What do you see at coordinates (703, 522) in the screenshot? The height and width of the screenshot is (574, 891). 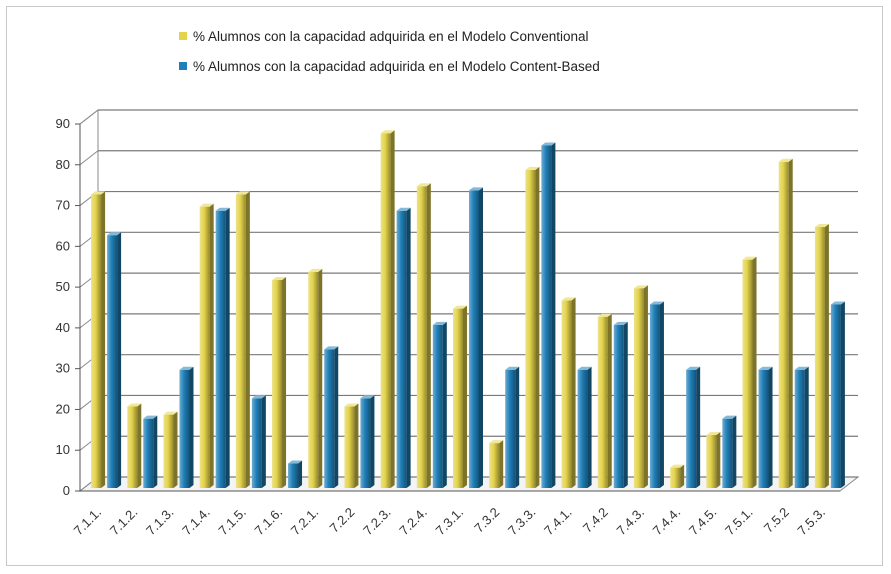 I see `x-tick-label: 7.4.5.` at bounding box center [703, 522].